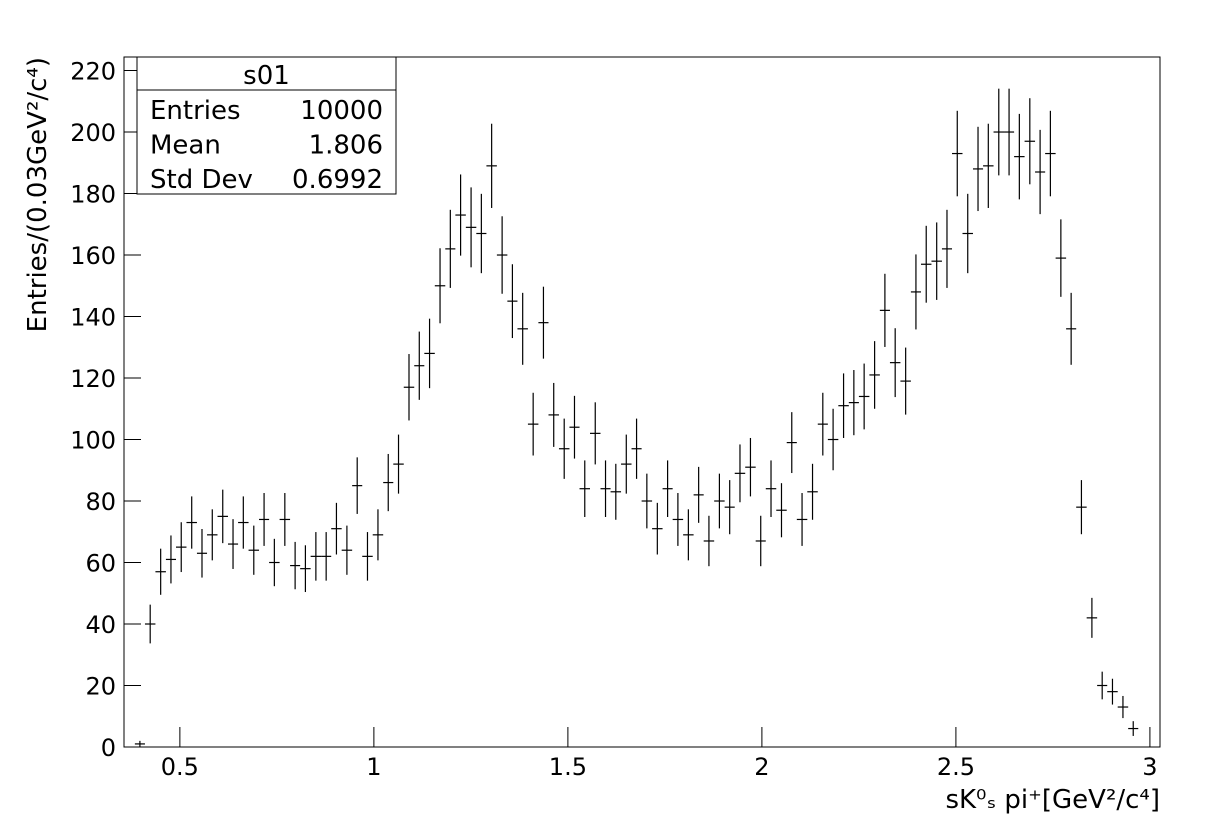 The image size is (1207, 828). I want to click on y-tick-label: 0, so click(108, 748).